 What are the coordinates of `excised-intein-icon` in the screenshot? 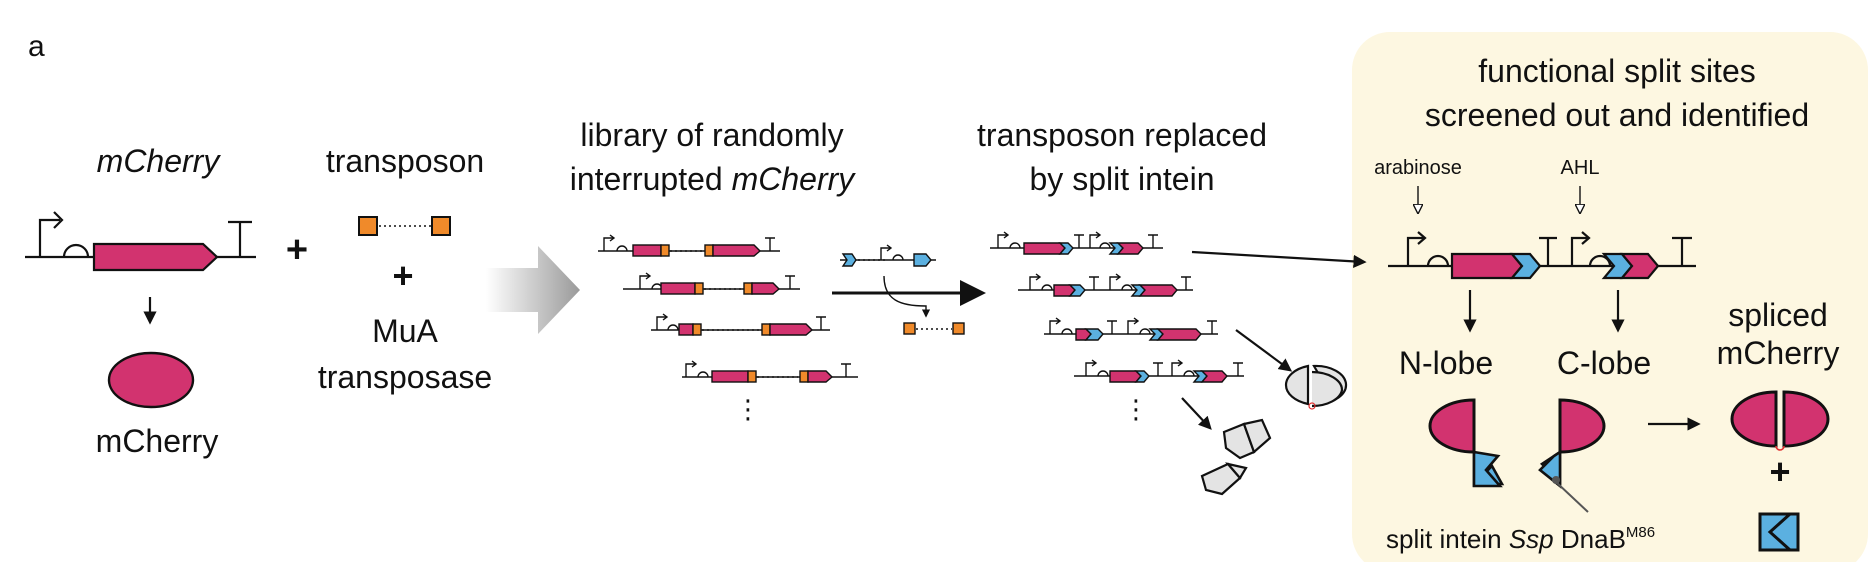 It's located at (1779, 532).